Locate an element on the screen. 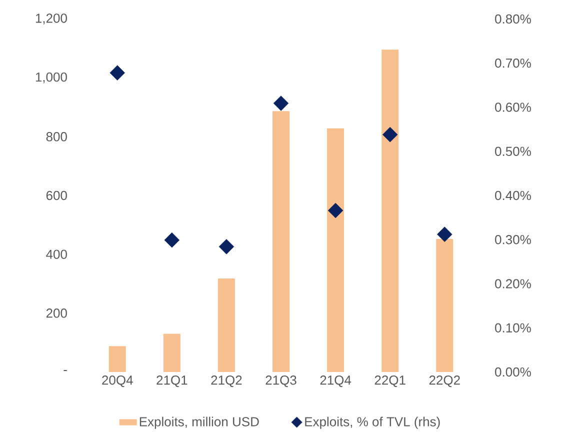  x-tick-label: 21Q3 is located at coordinates (281, 382).